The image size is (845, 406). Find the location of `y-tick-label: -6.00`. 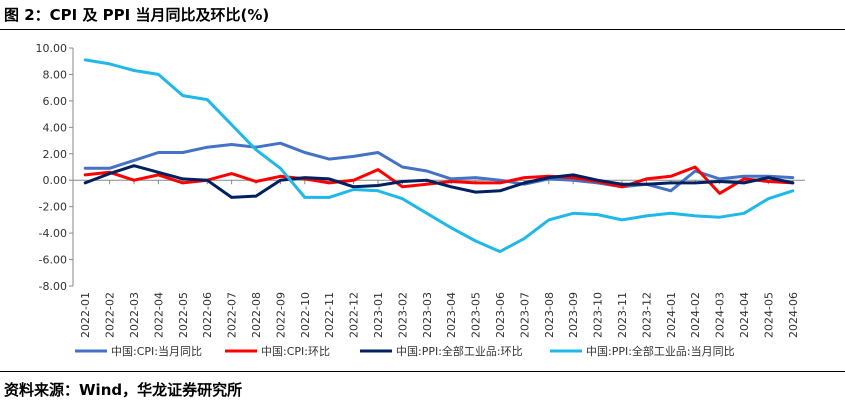

y-tick-label: -6.00 is located at coordinates (53, 260).